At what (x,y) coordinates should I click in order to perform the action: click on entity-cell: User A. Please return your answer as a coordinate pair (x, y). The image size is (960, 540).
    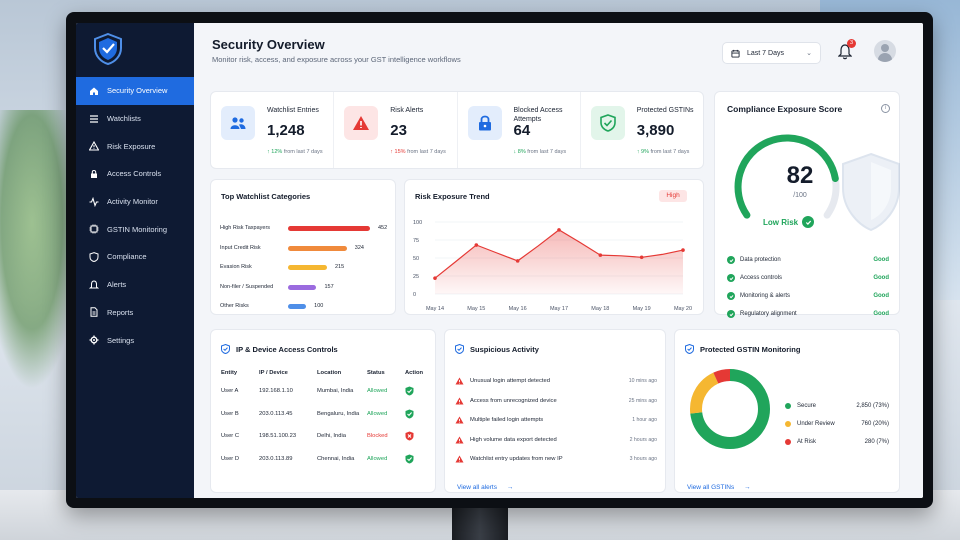
    Looking at the image, I should click on (230, 391).